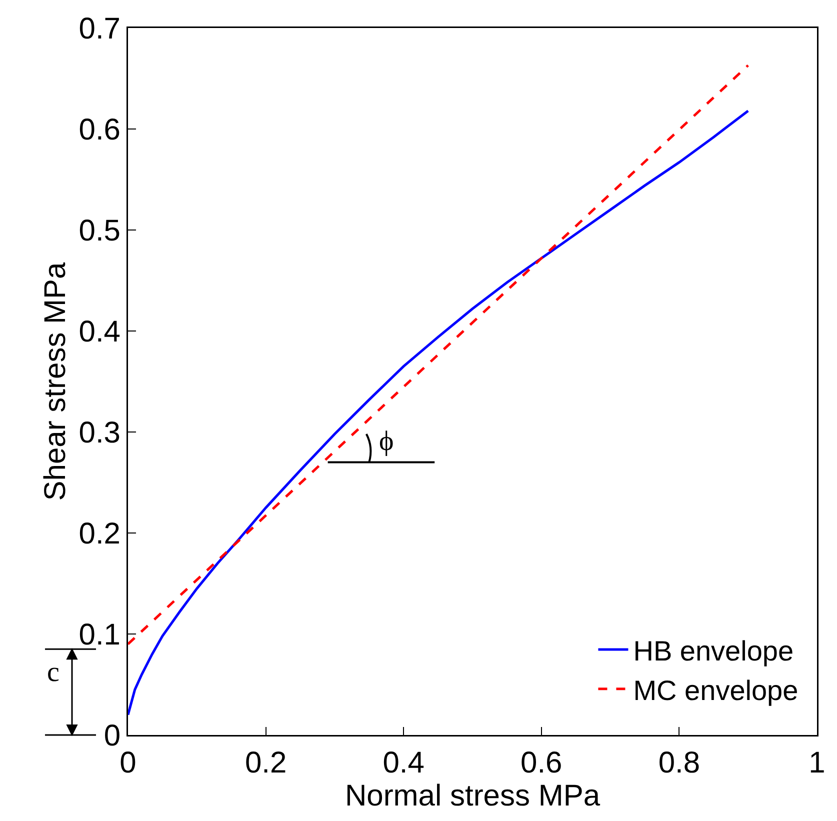 This screenshot has width=837, height=821. Describe the element at coordinates (55, 381) in the screenshot. I see `y-axis-title: Shear stress MPa` at that location.